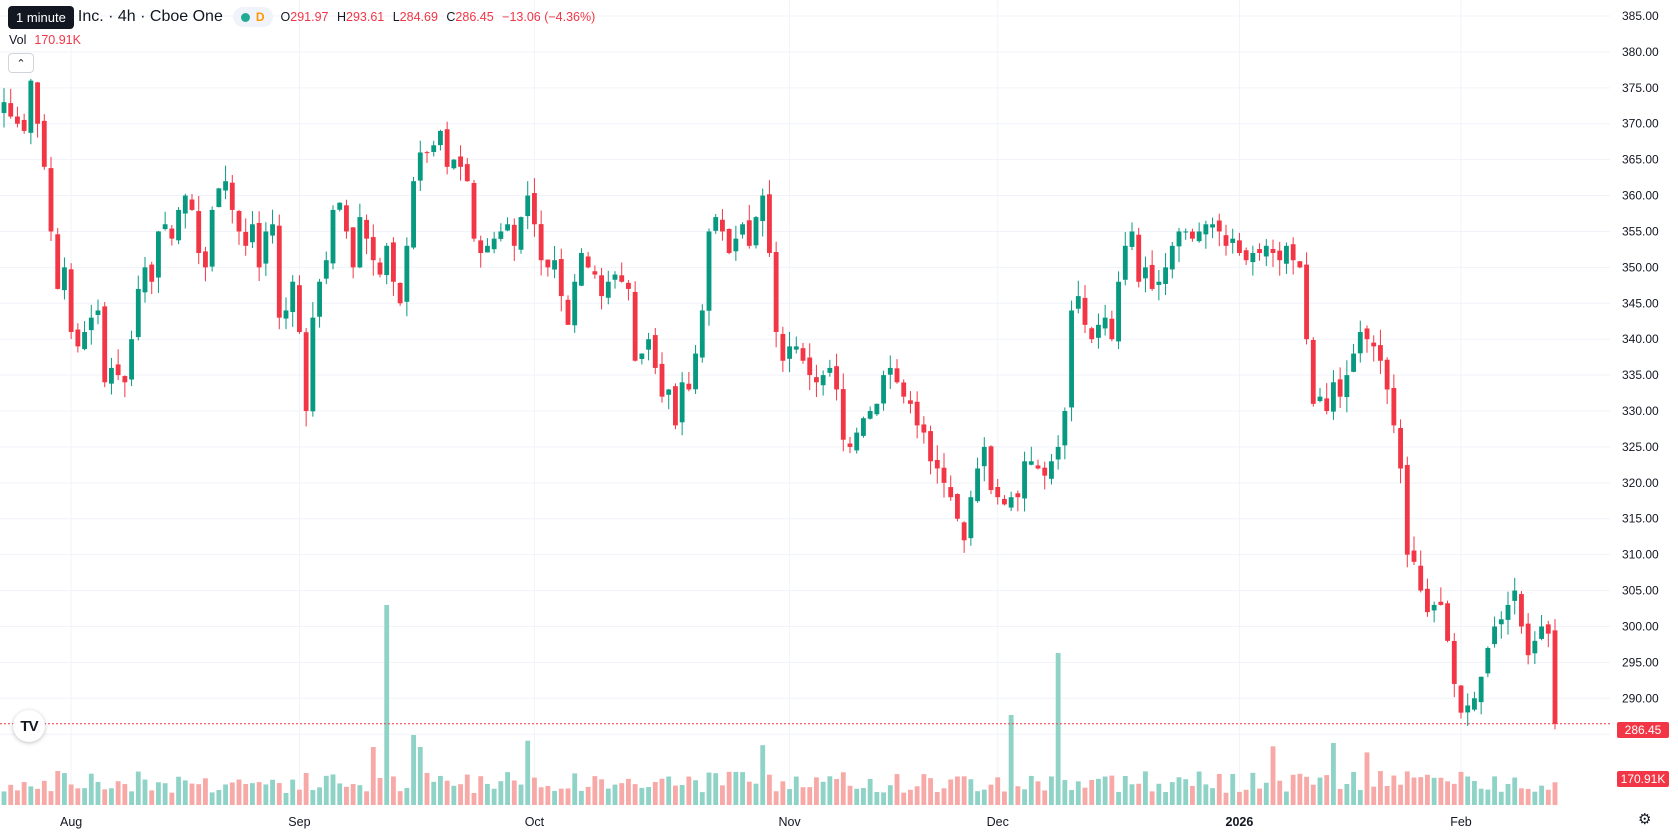 The width and height of the screenshot is (1678, 835). Describe the element at coordinates (1640, 555) in the screenshot. I see `price-tick-label: 310.00` at that location.